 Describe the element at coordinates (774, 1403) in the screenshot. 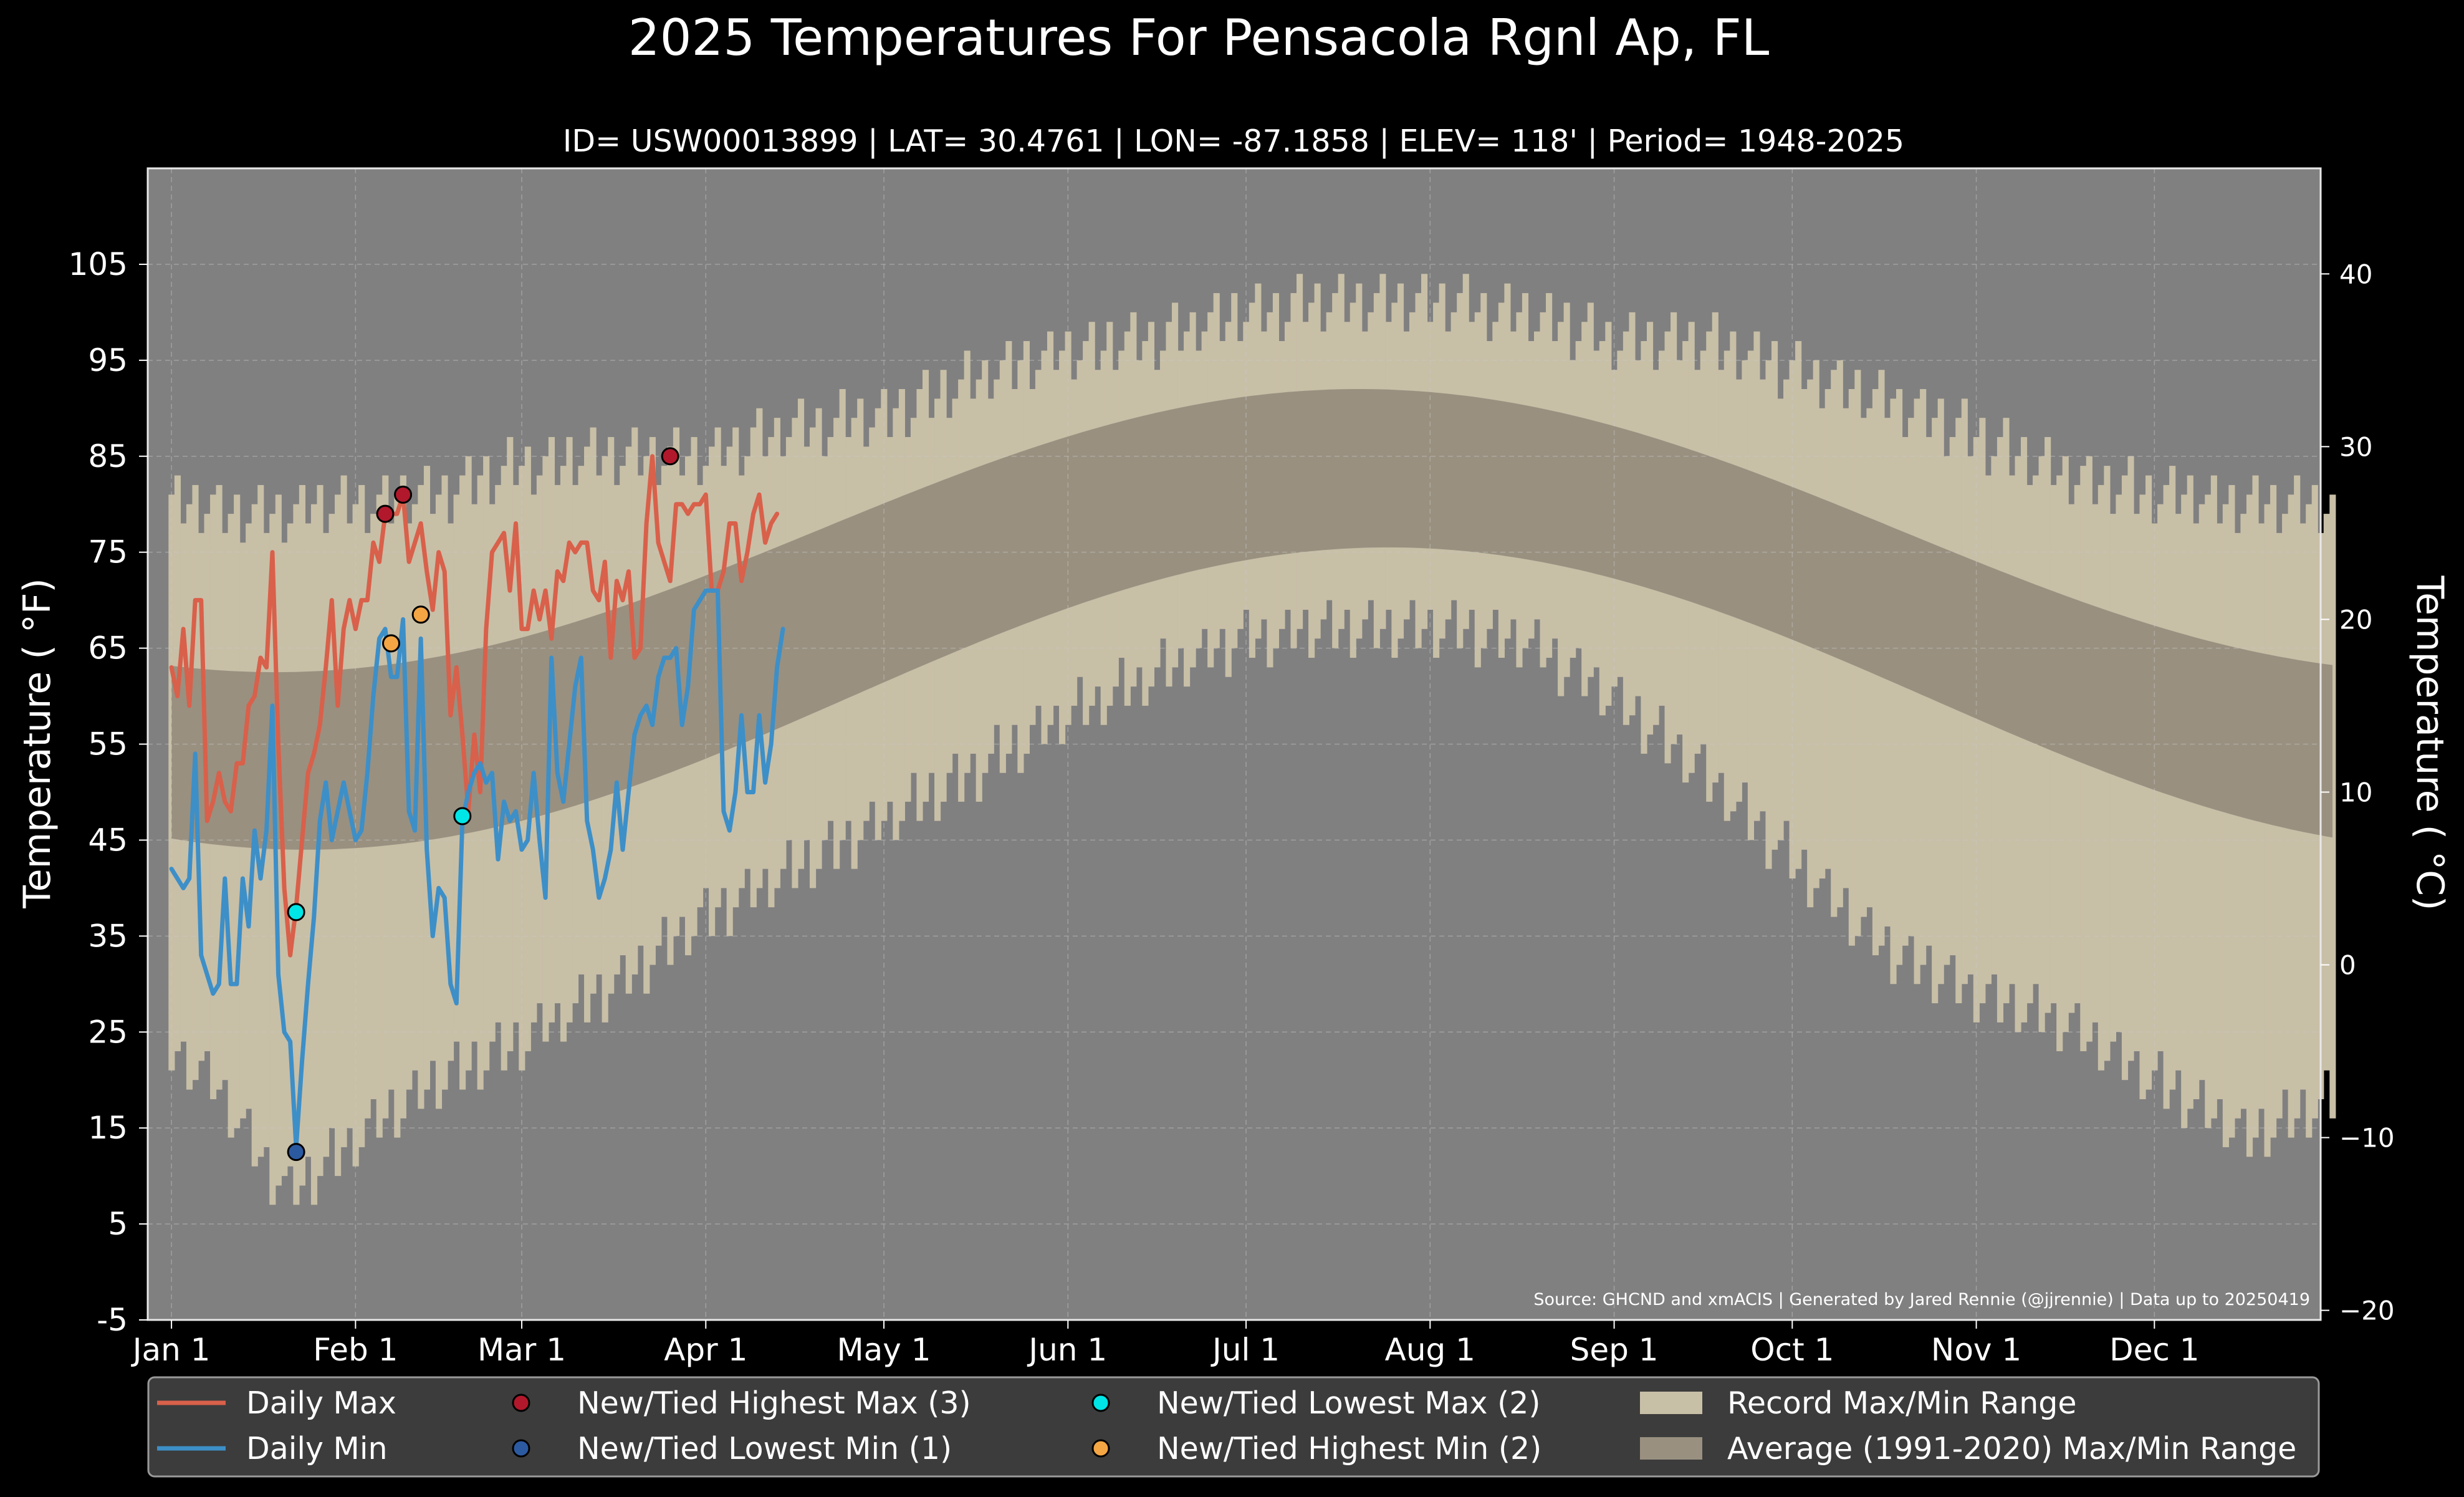

I see `legend-highest-max: New/Tied Highest Max (3)` at that location.